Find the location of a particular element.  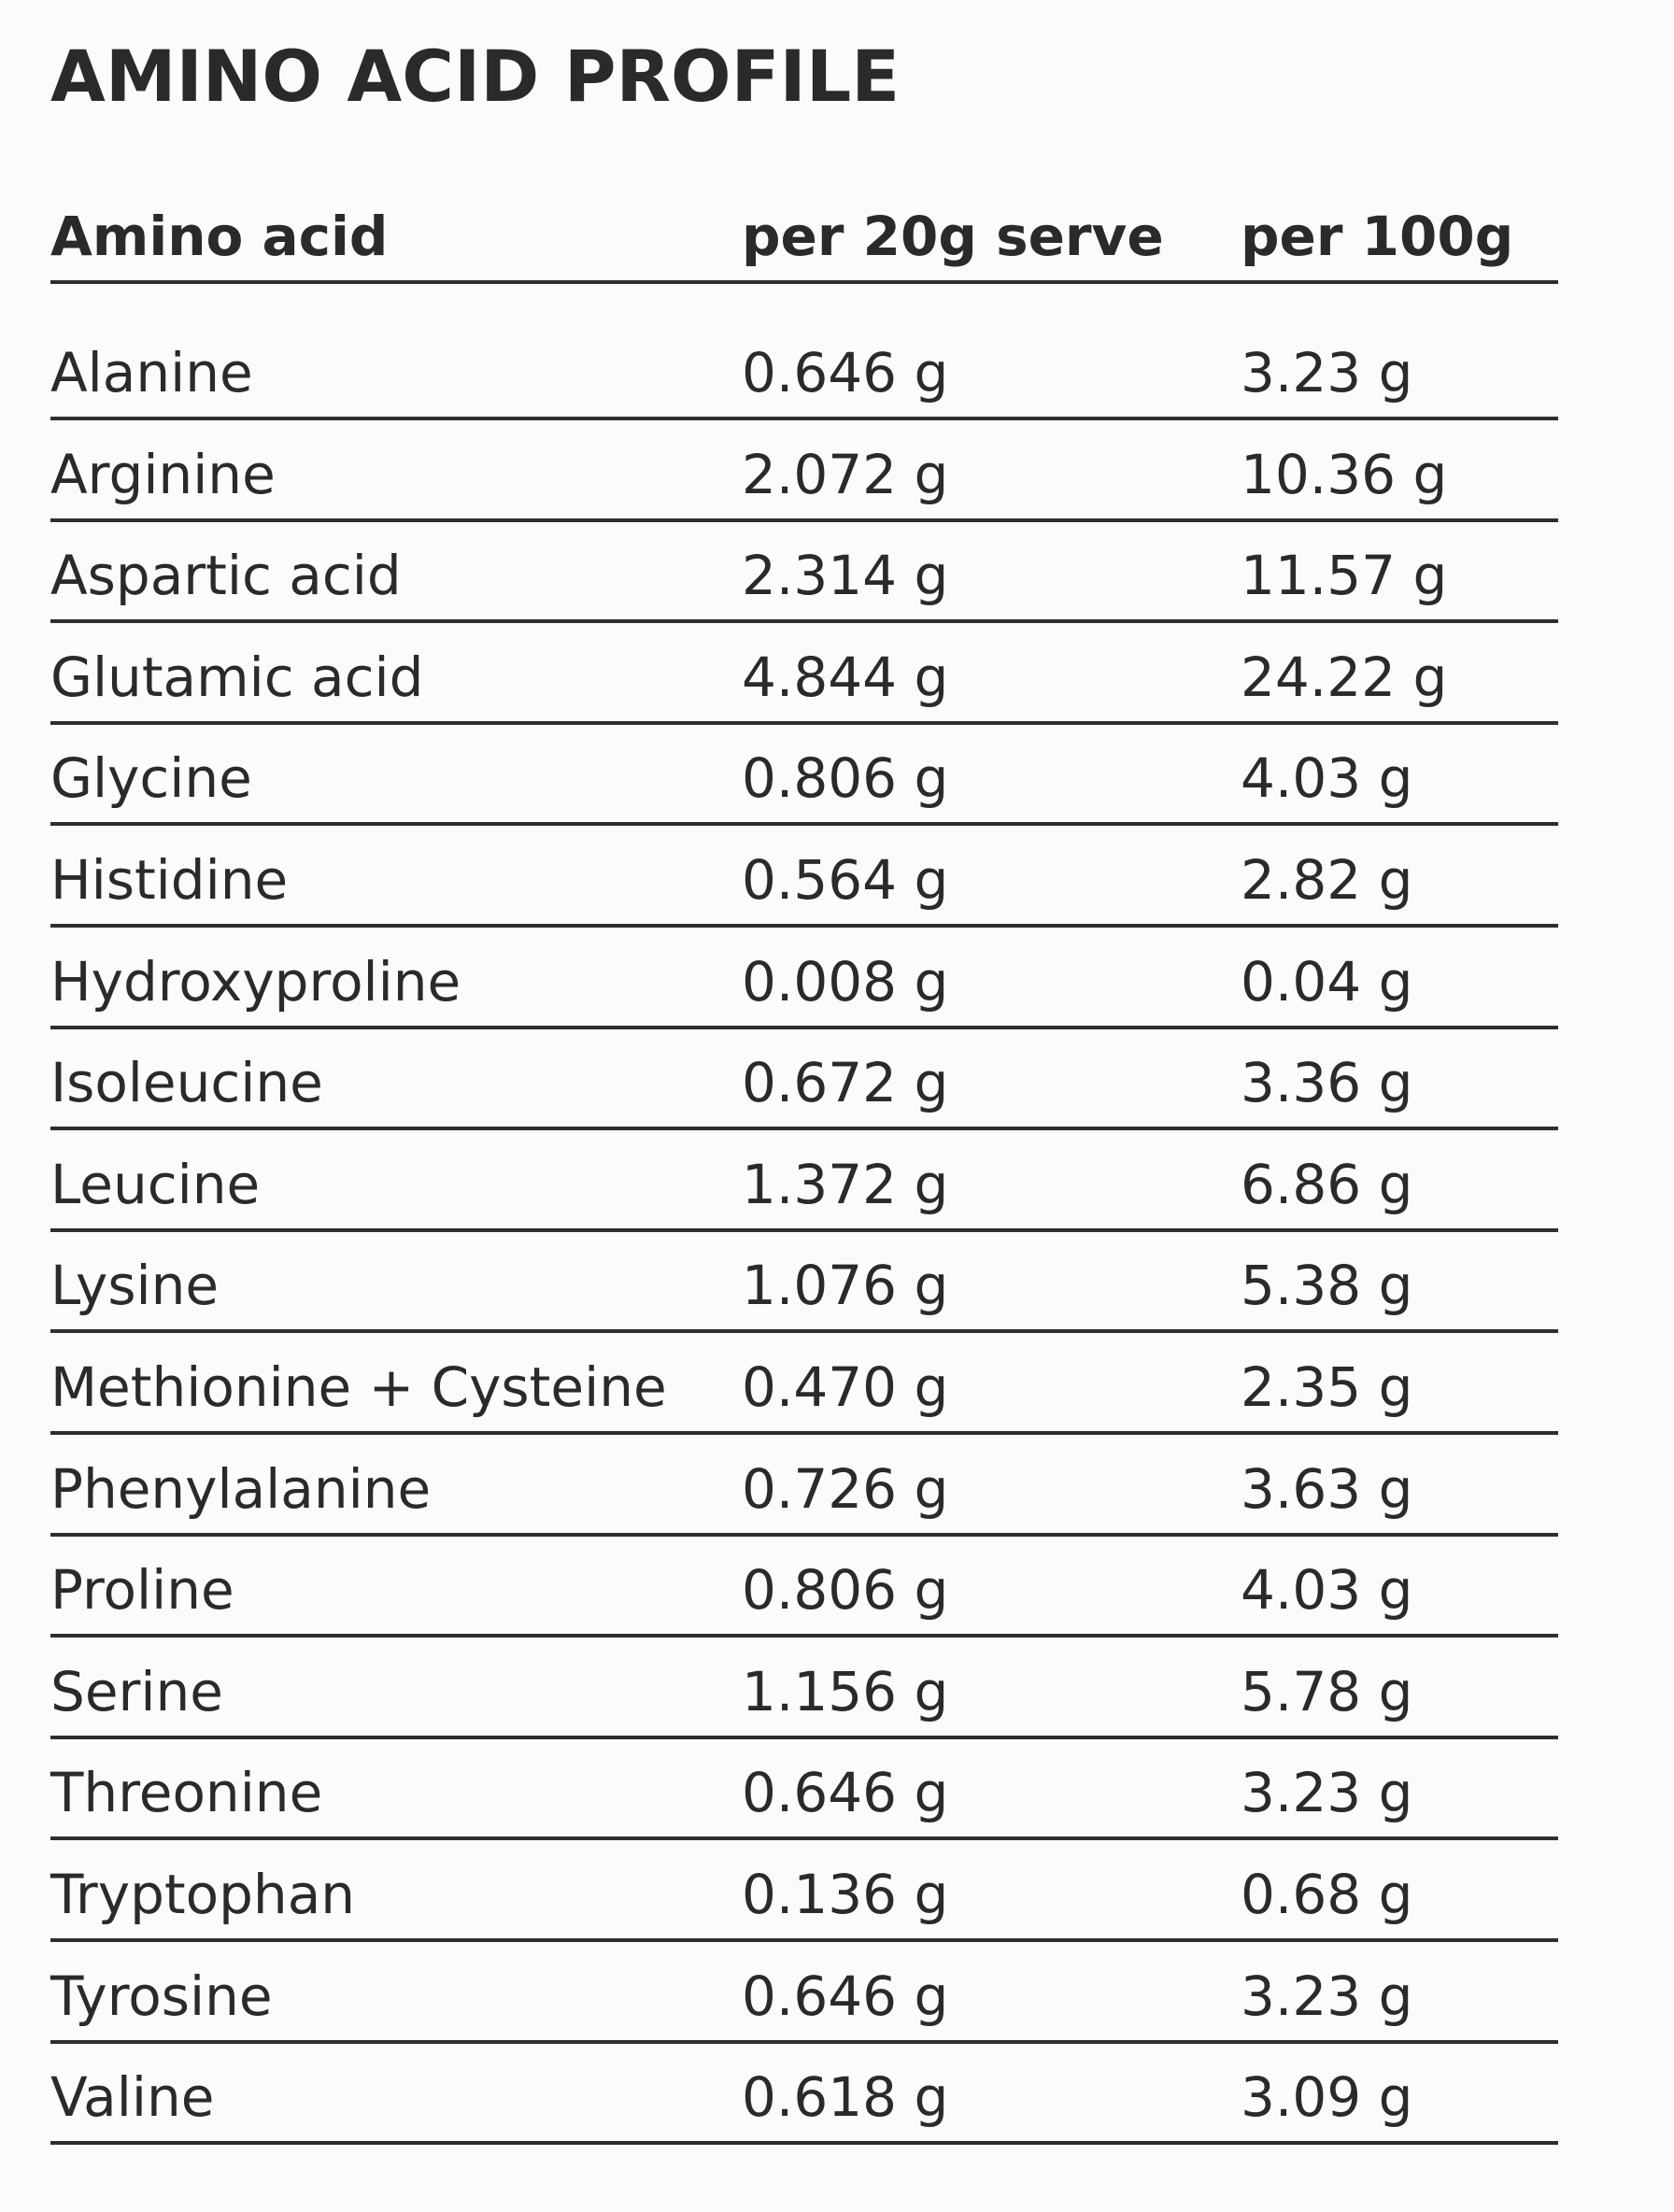

amino-acid-name: Valine is located at coordinates (132, 2097).